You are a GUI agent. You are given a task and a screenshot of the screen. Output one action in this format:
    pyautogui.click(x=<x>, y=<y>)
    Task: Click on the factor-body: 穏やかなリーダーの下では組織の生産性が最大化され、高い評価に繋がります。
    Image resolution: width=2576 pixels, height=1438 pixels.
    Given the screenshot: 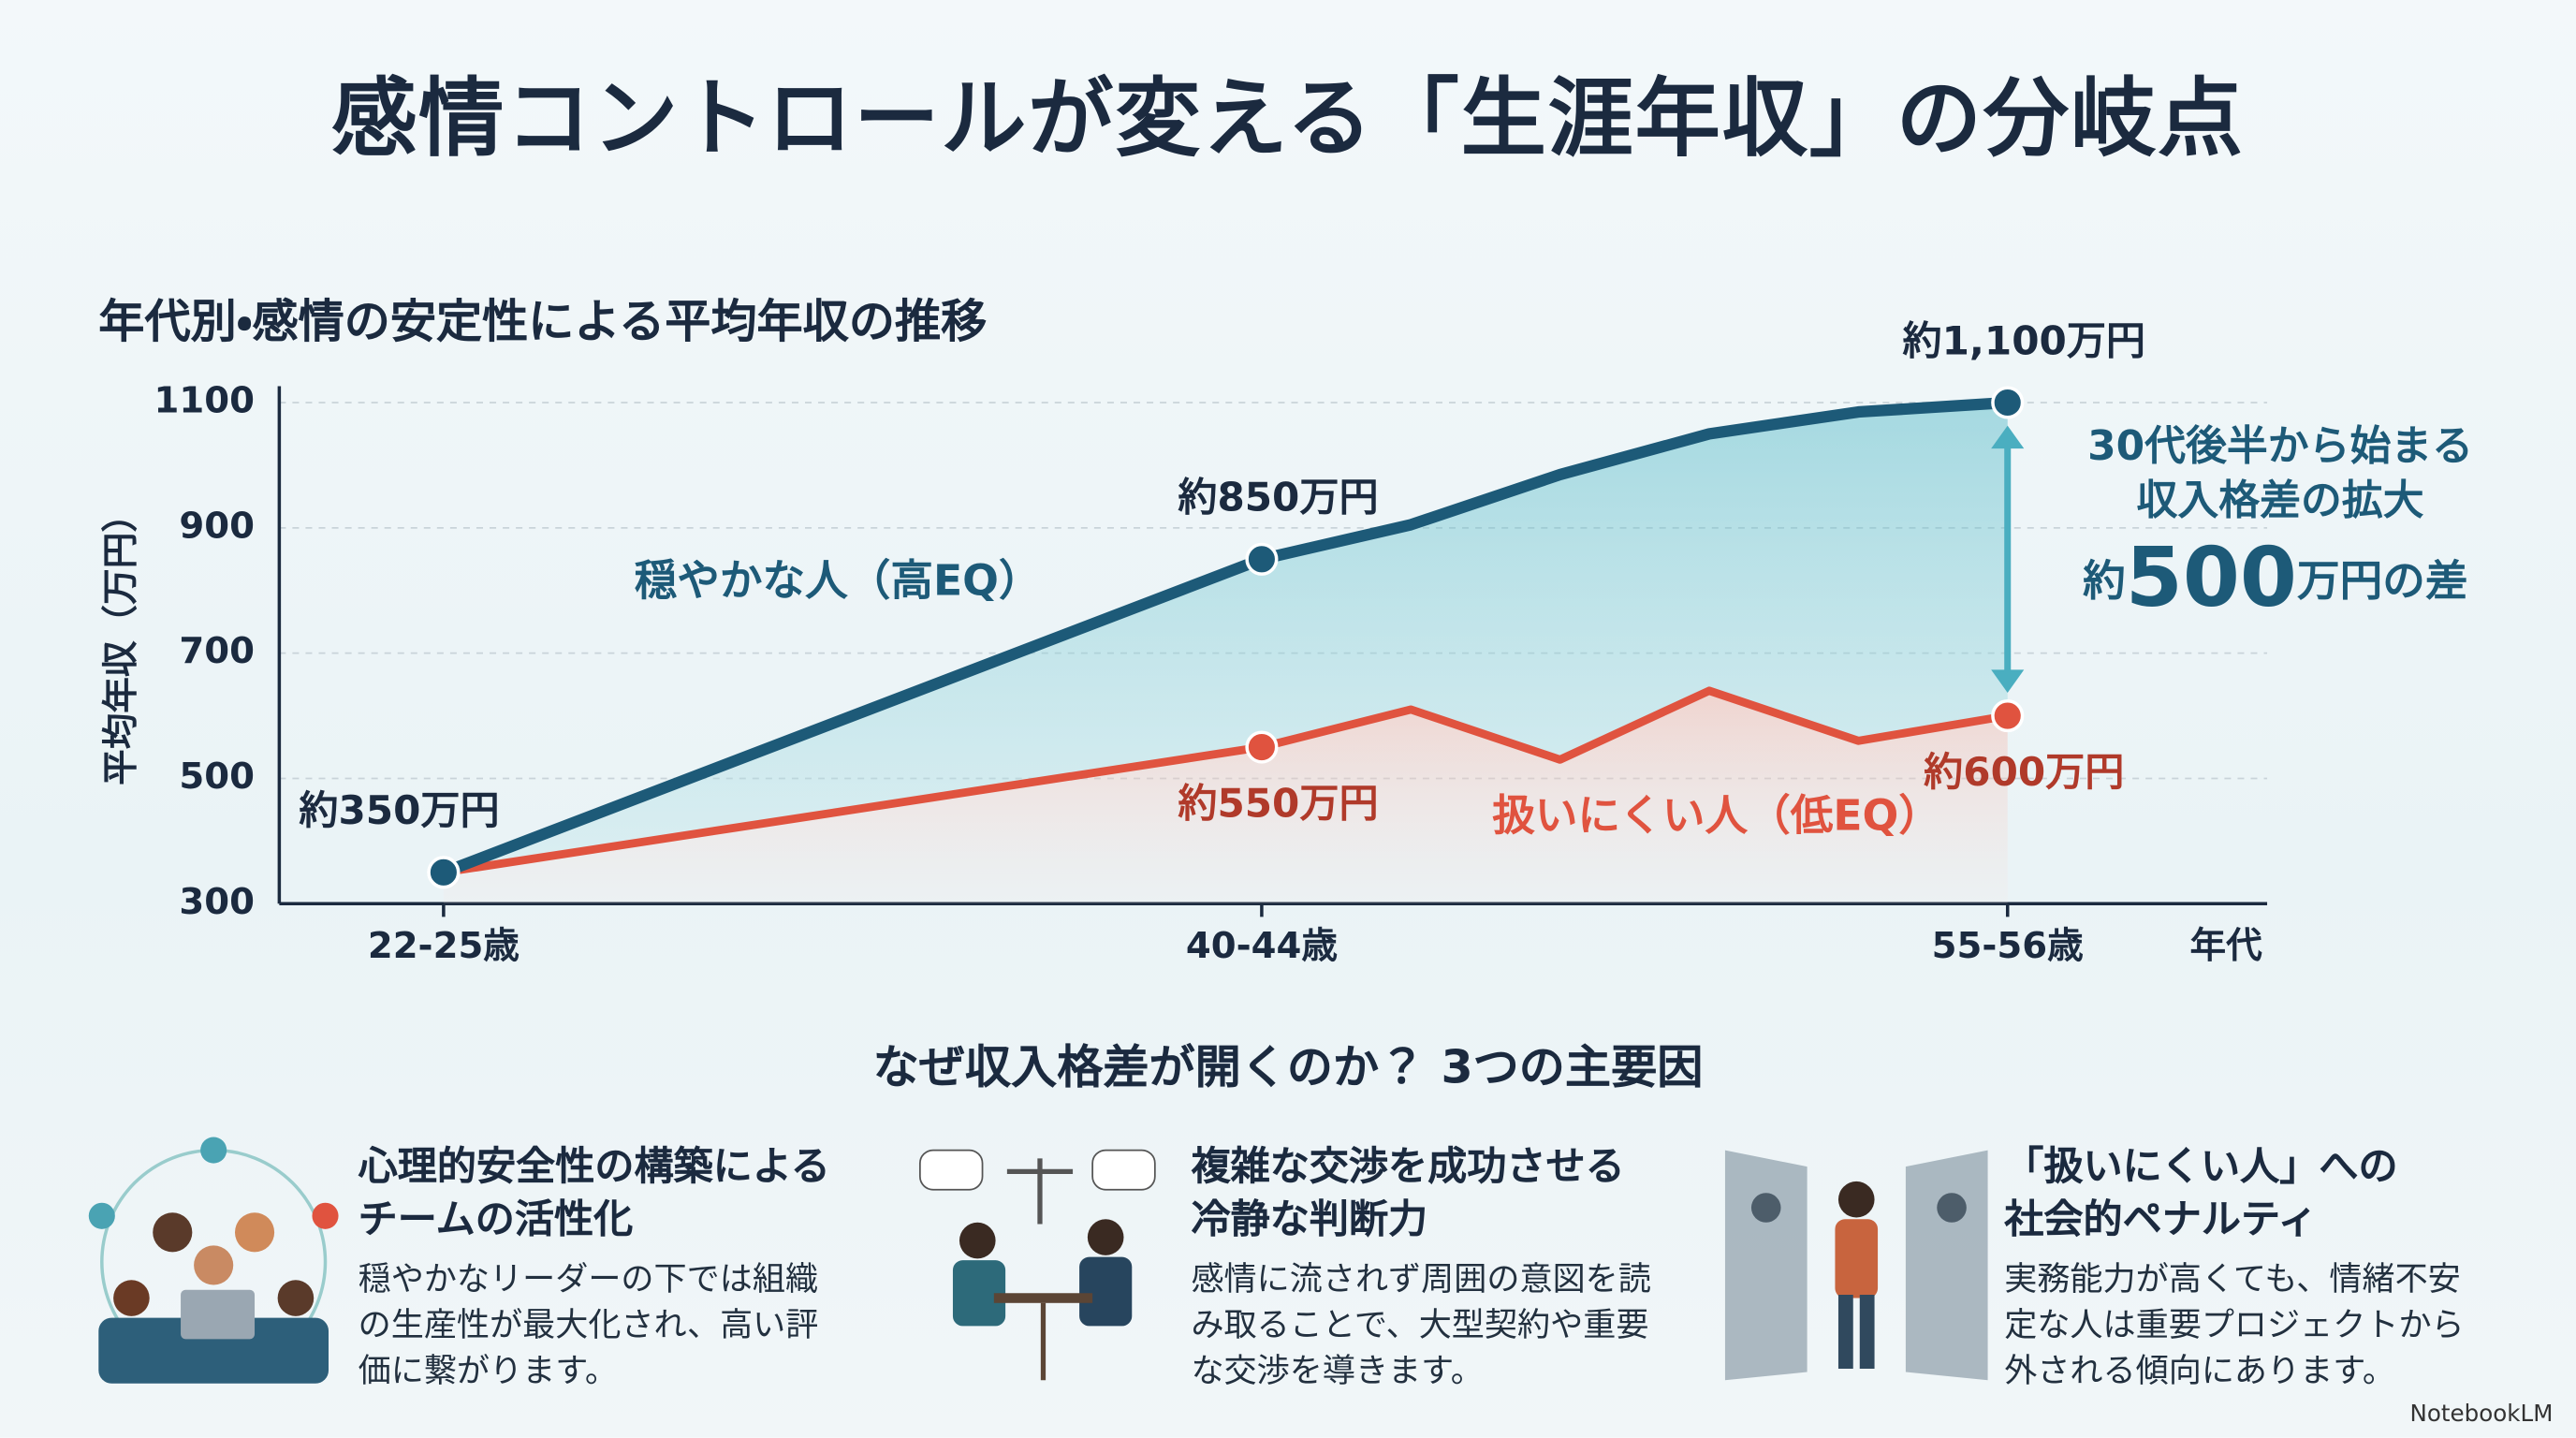 What is the action you would take?
    pyautogui.click(x=588, y=1324)
    